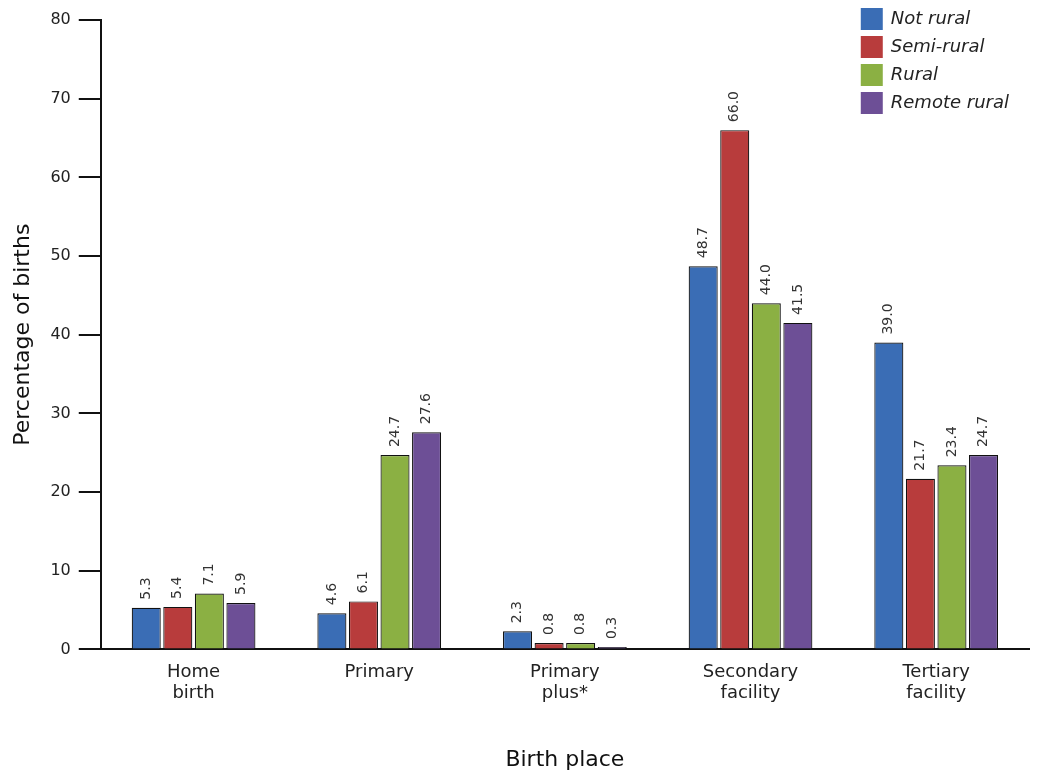 The height and width of the screenshot is (783, 1043). What do you see at coordinates (60, 97) in the screenshot?
I see `y-tick-label: 70` at bounding box center [60, 97].